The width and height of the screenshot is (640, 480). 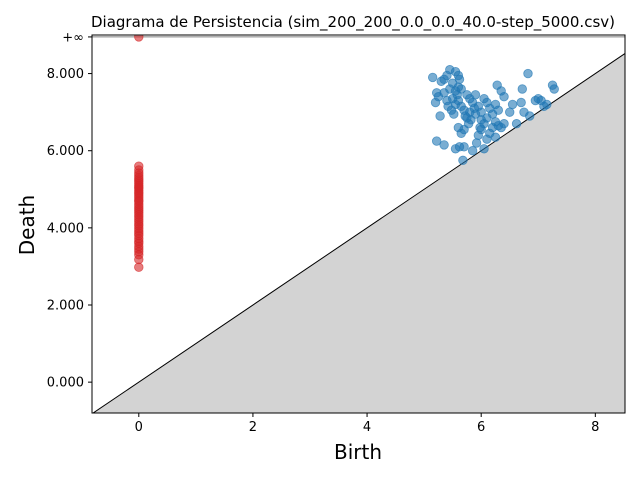 What do you see at coordinates (367, 427) in the screenshot?
I see `x-tick-label: 4` at bounding box center [367, 427].